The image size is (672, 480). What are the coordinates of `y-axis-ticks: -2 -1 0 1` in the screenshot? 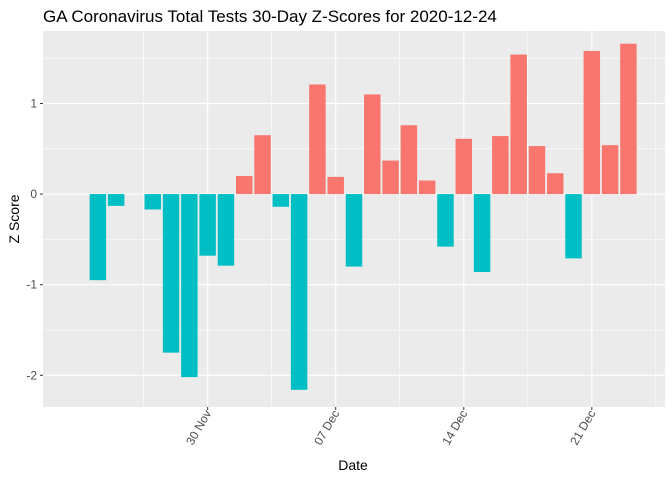 It's located at (34, 239).